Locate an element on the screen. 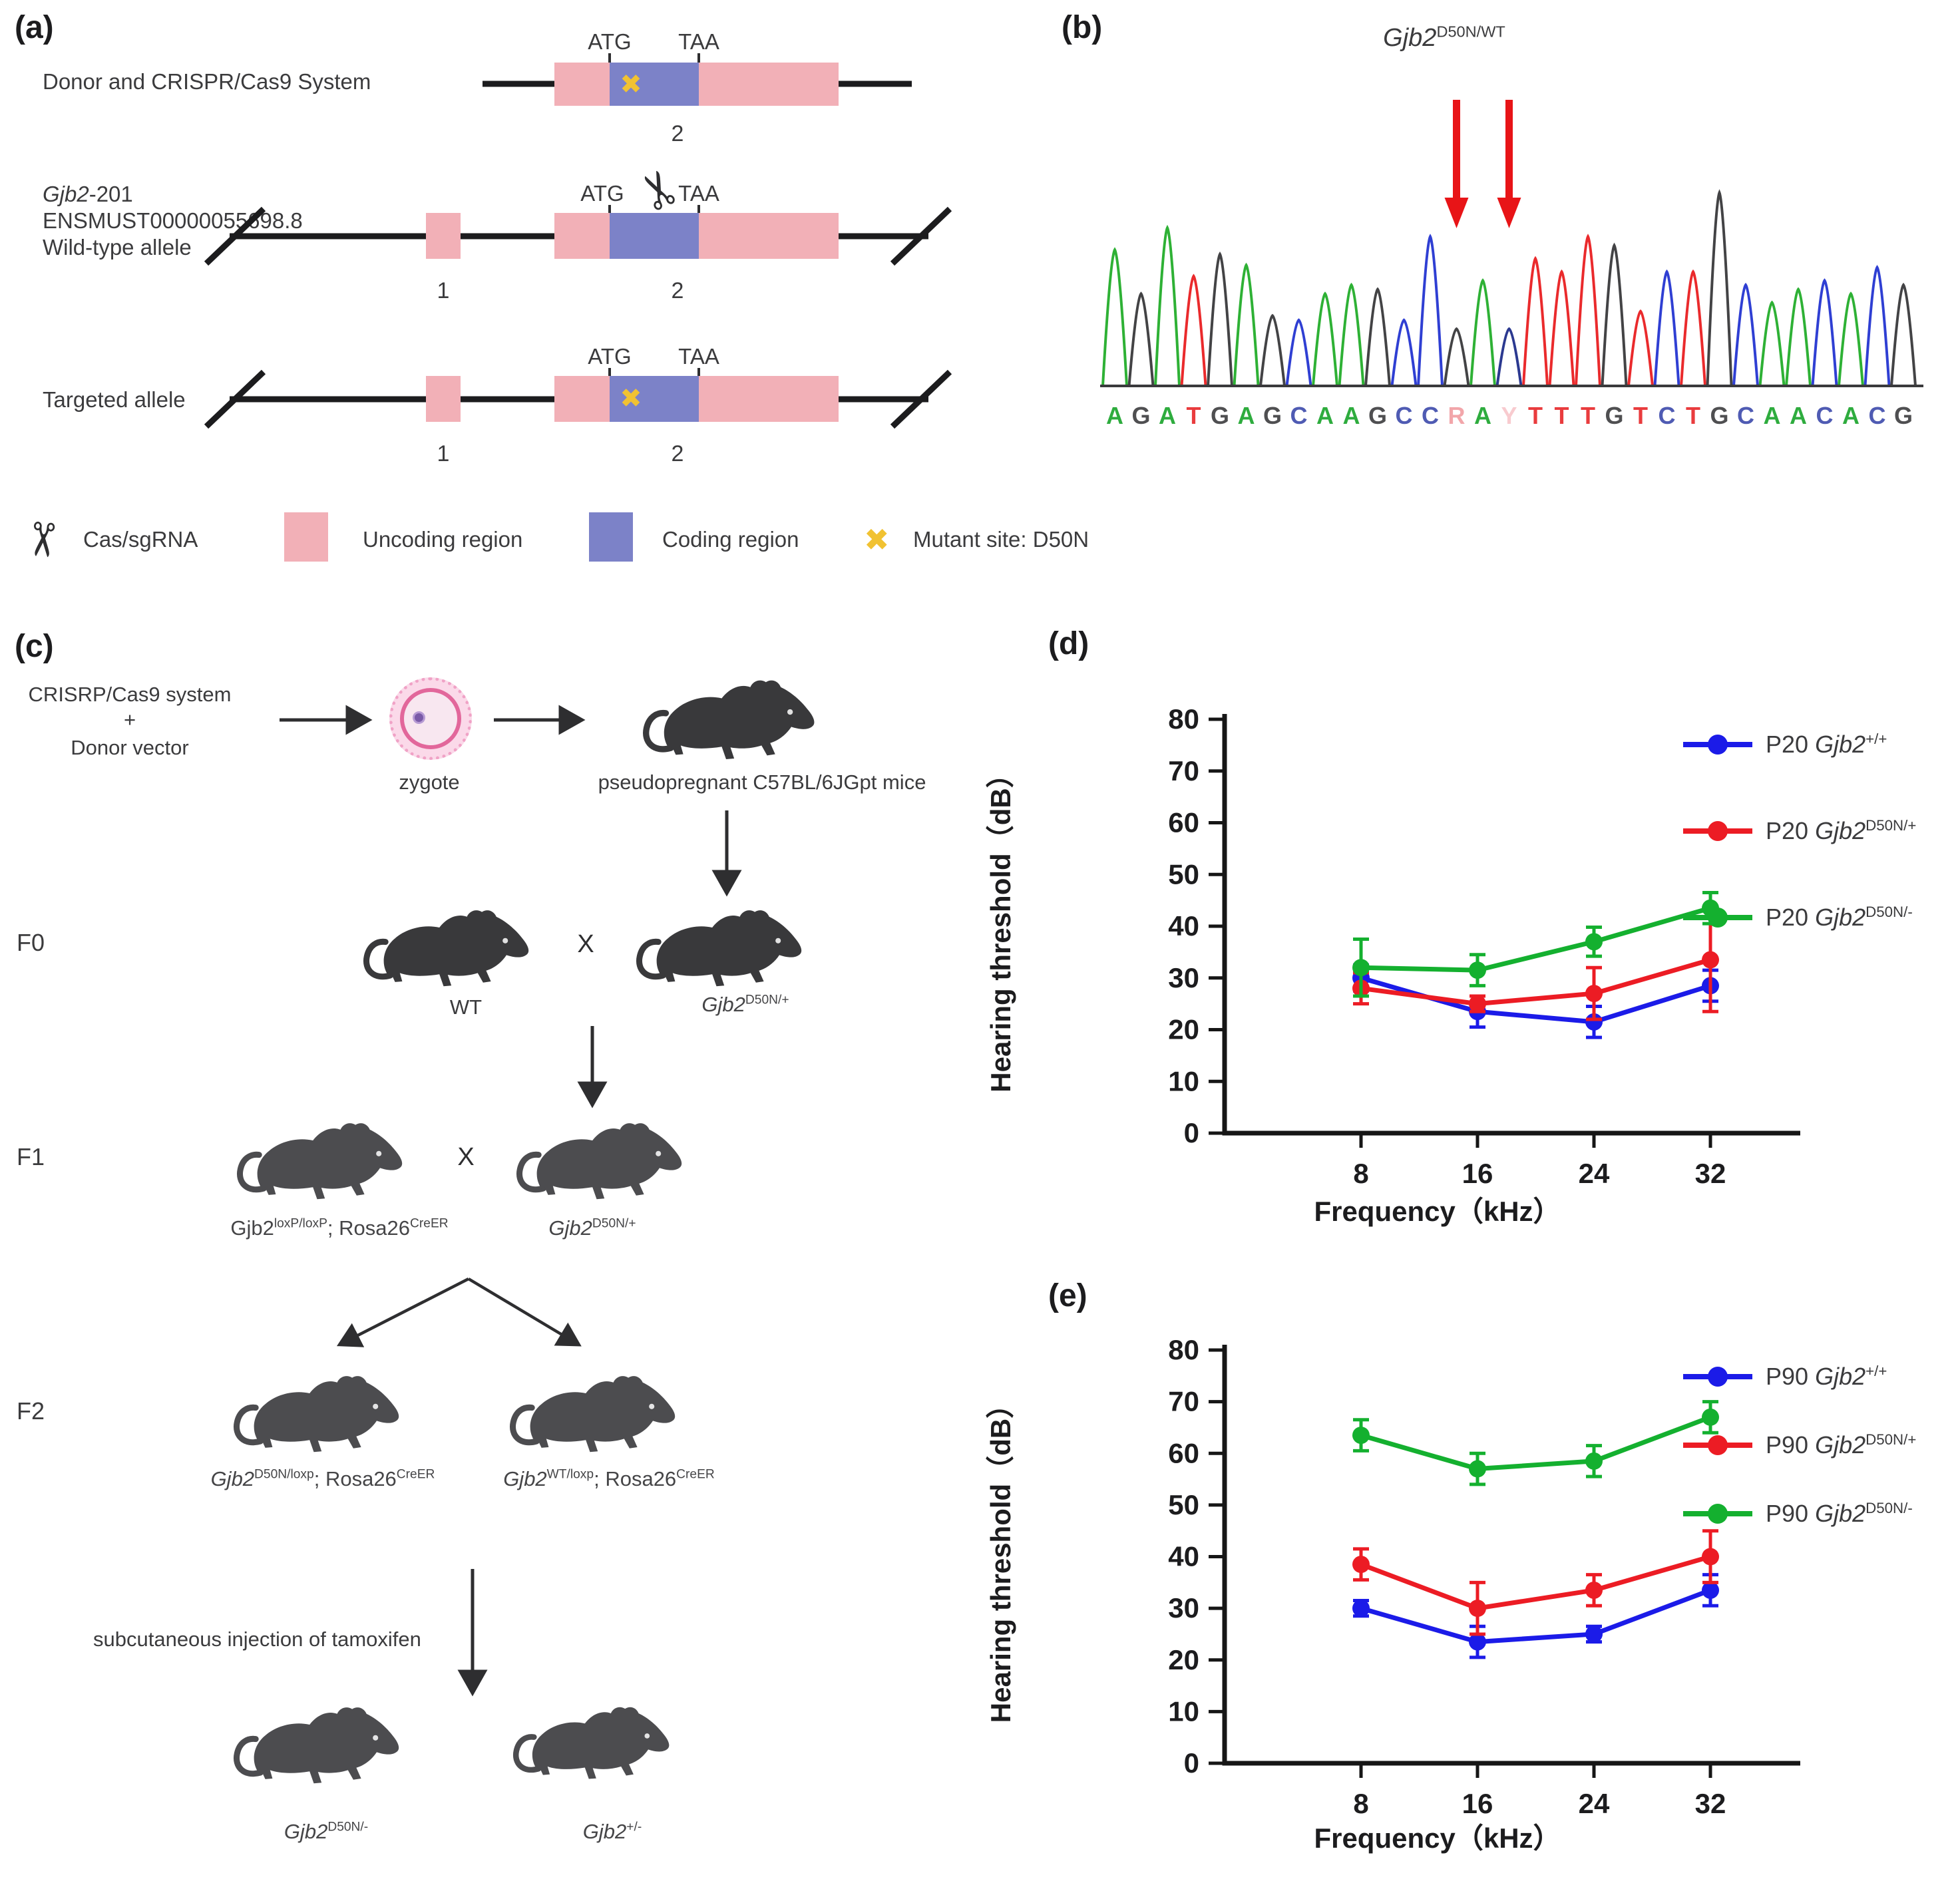  panel-c-letter: (c) is located at coordinates (34, 647).